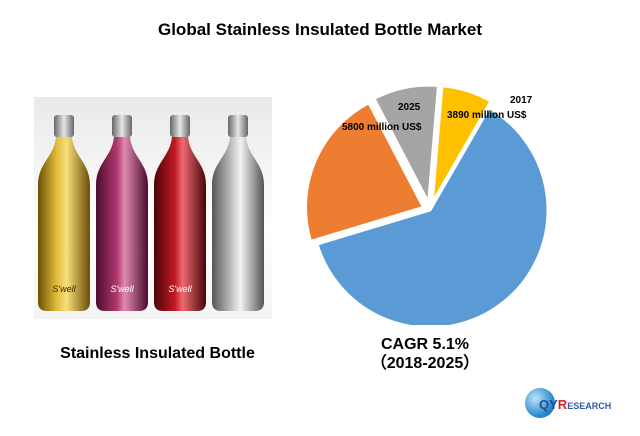 This screenshot has height=436, width=640. I want to click on pie-slice-orange, so click(365, 172).